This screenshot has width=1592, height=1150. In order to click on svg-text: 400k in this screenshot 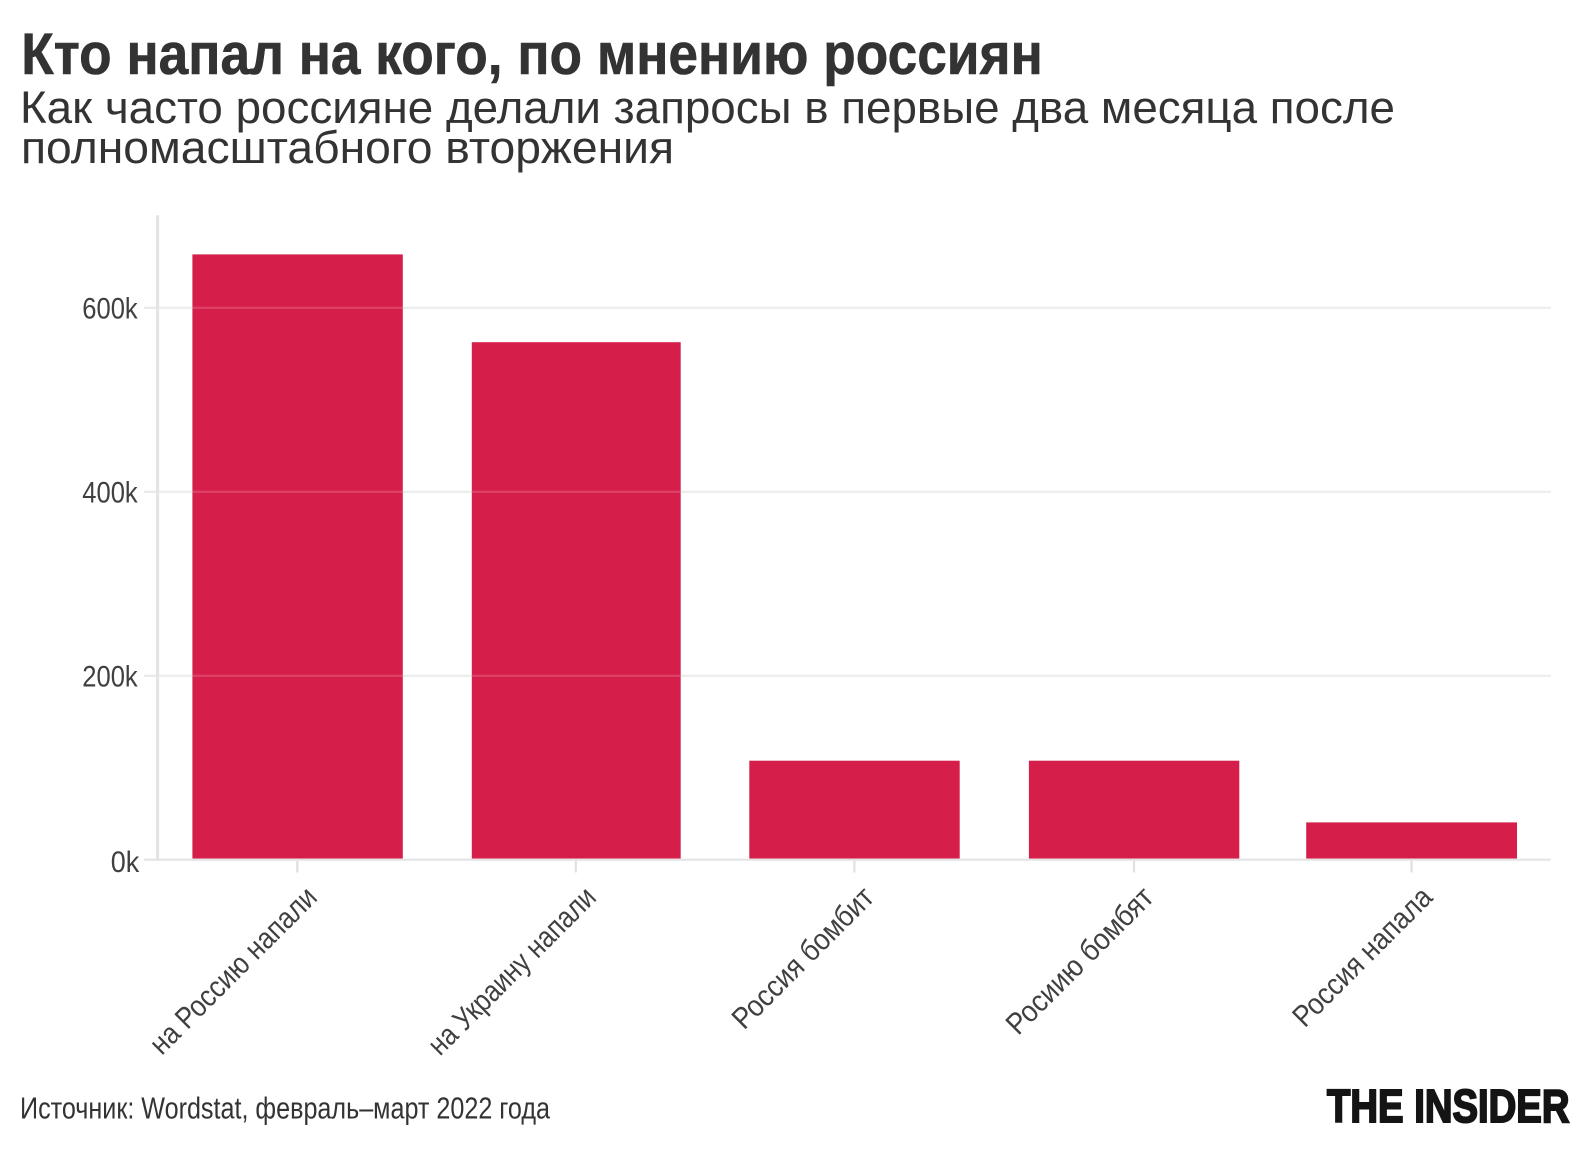, I will do `click(110, 493)`.